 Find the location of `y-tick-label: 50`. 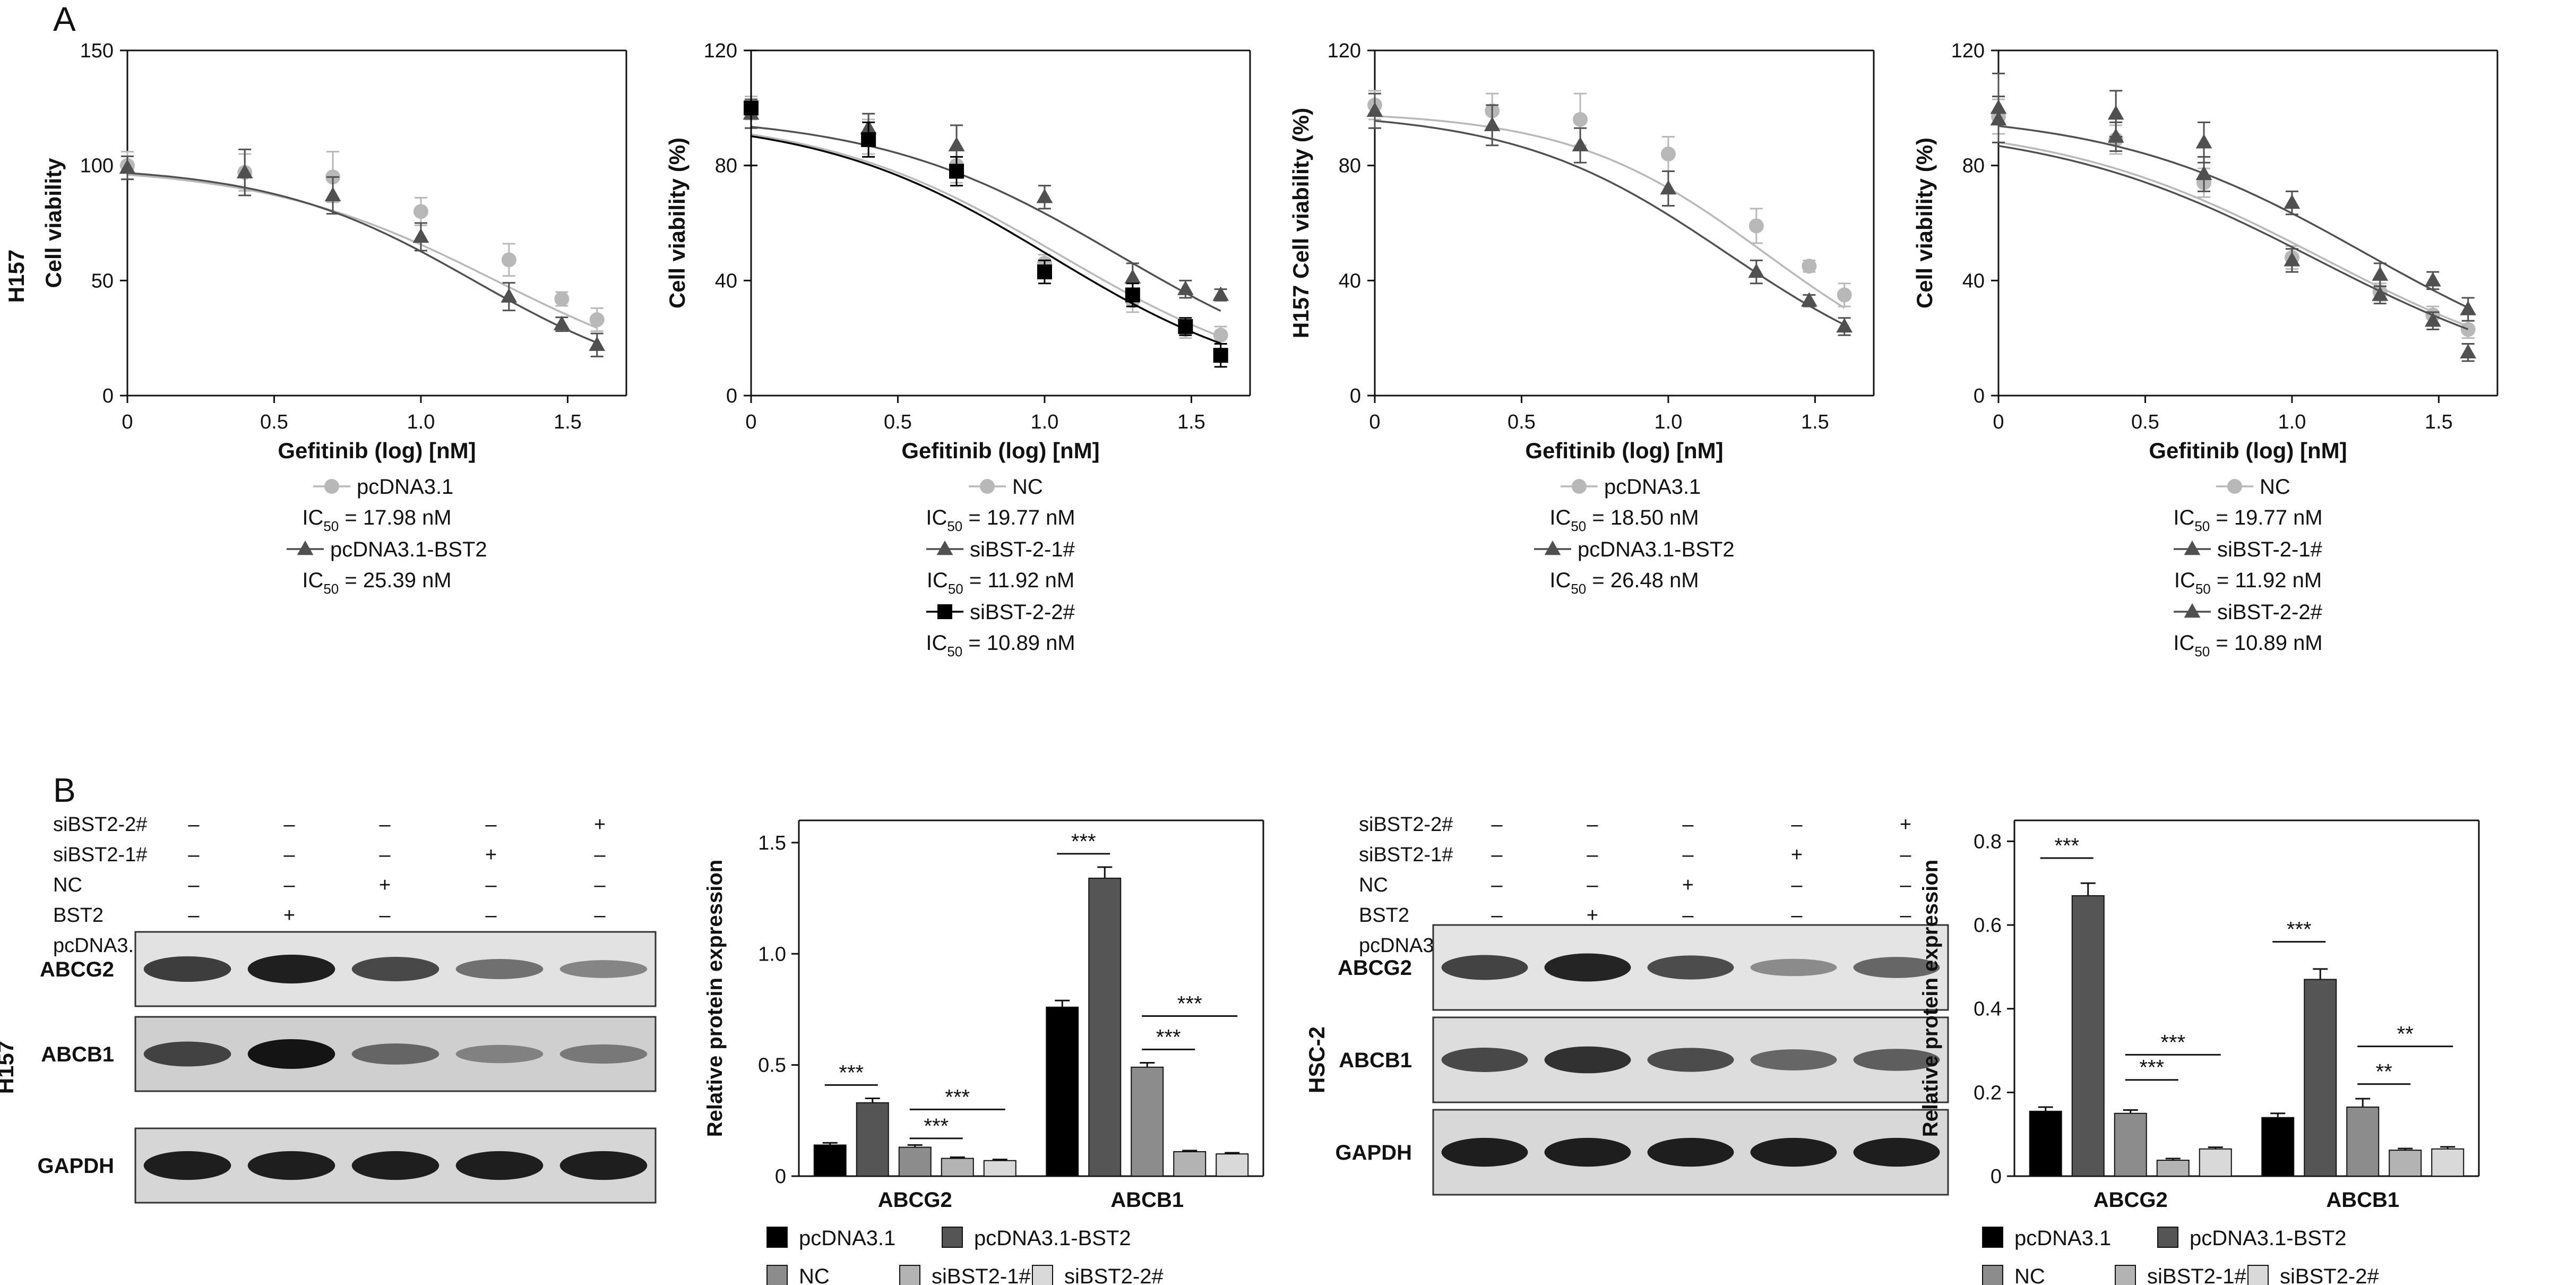

y-tick-label: 50 is located at coordinates (102, 281).